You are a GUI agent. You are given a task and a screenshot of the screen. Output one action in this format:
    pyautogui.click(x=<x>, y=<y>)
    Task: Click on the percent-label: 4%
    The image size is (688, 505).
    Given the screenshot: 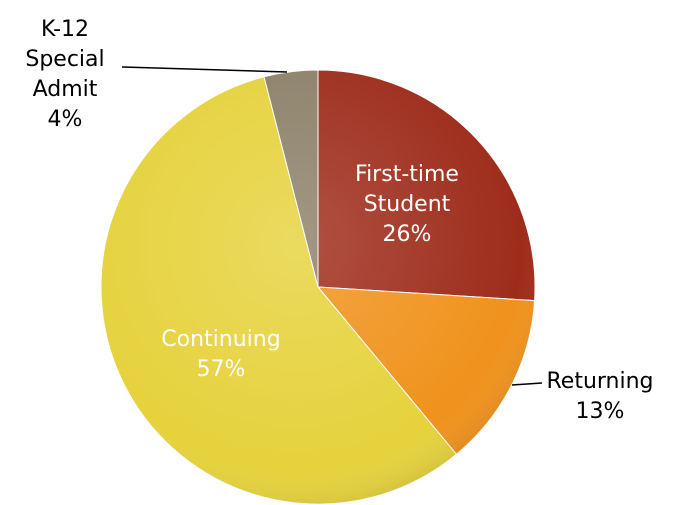 What is the action you would take?
    pyautogui.click(x=65, y=119)
    